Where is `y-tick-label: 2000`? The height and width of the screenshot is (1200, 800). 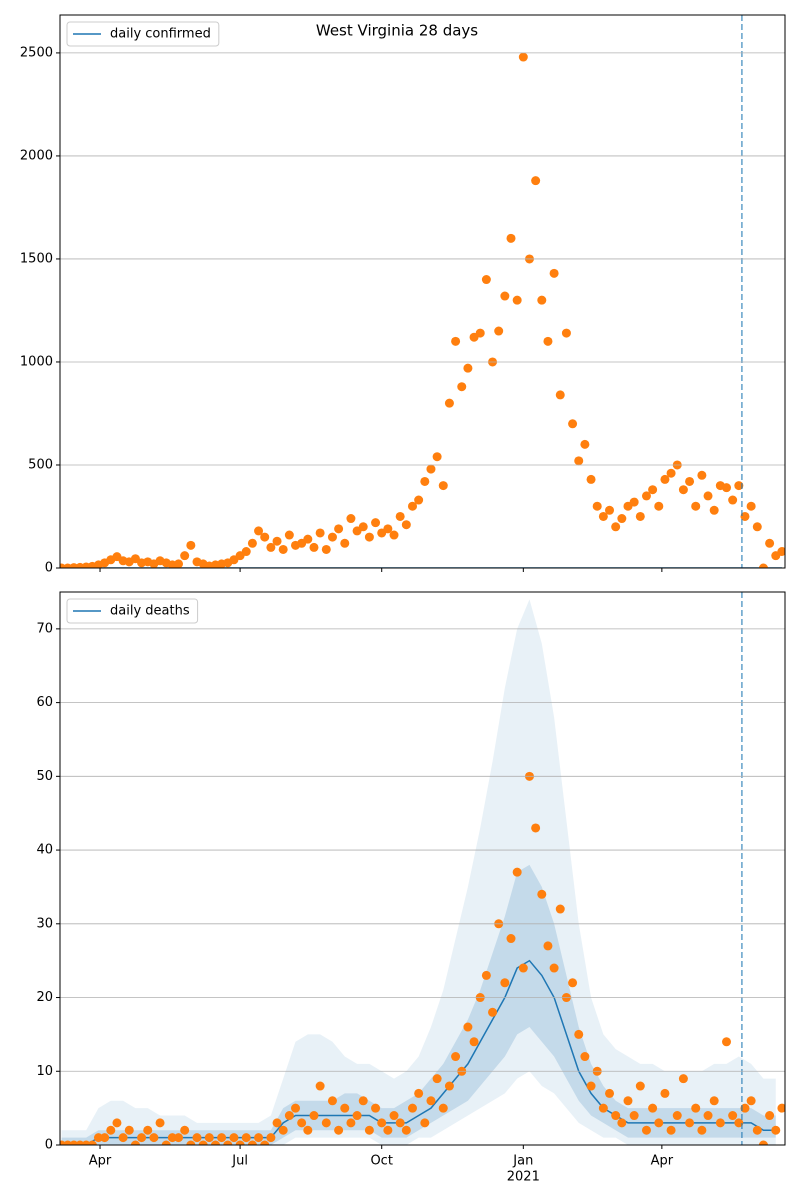 y-tick-label: 2000 is located at coordinates (36, 155).